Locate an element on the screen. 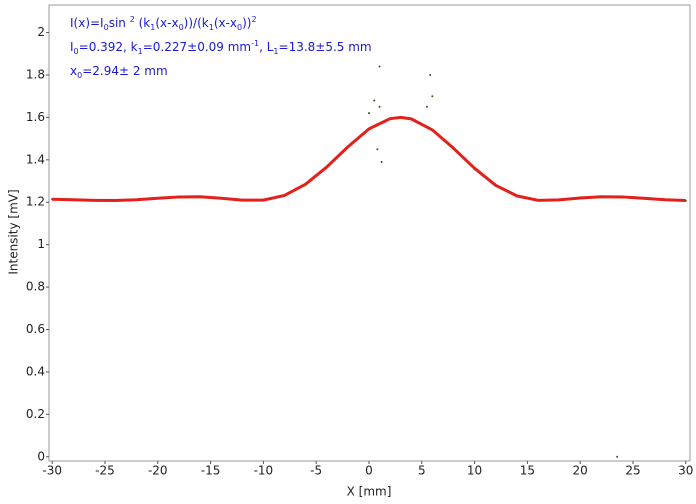 The width and height of the screenshot is (696, 504). x-tick-label: -30 is located at coordinates (52, 471).